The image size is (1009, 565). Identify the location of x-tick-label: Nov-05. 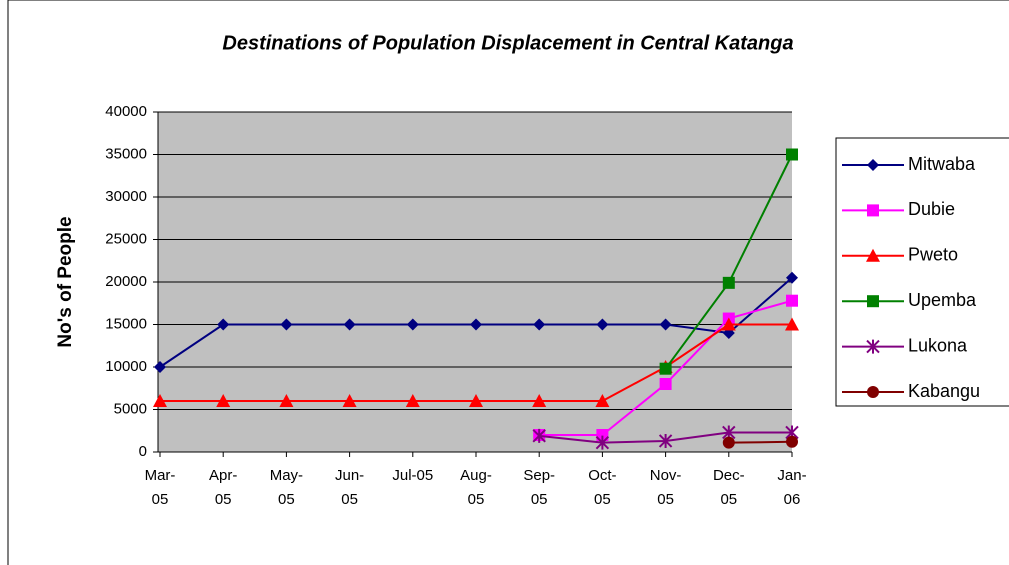
(665, 487).